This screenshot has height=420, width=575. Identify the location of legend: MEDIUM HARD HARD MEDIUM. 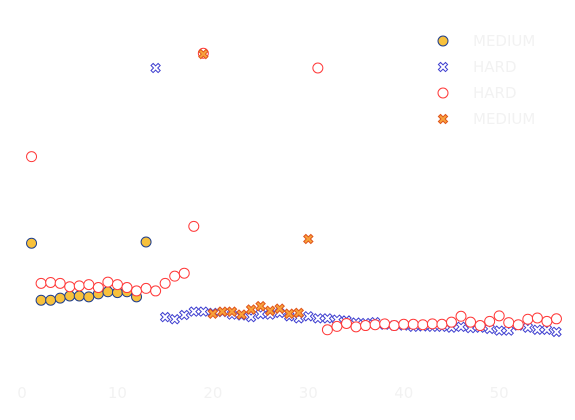
(486, 80).